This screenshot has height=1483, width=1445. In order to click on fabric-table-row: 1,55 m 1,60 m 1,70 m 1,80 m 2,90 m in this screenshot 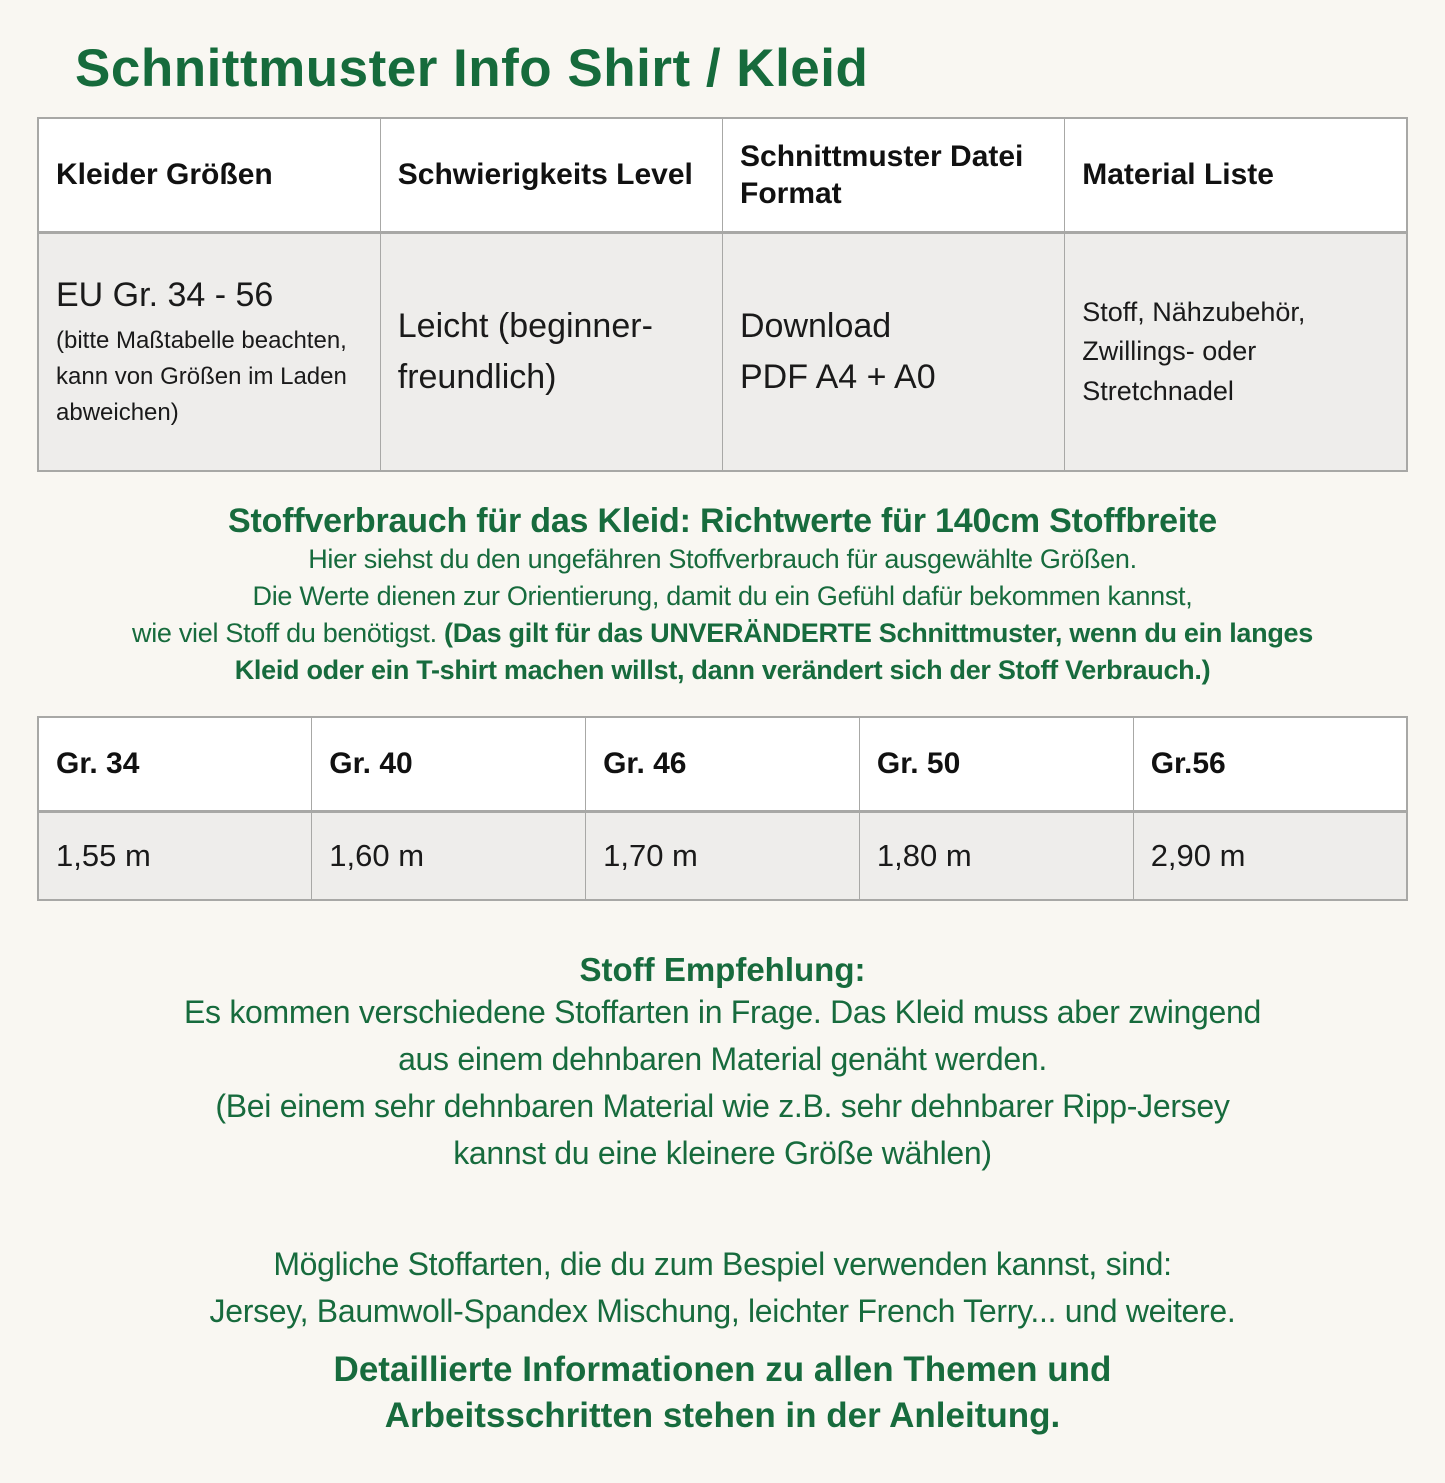, I will do `click(722, 856)`.